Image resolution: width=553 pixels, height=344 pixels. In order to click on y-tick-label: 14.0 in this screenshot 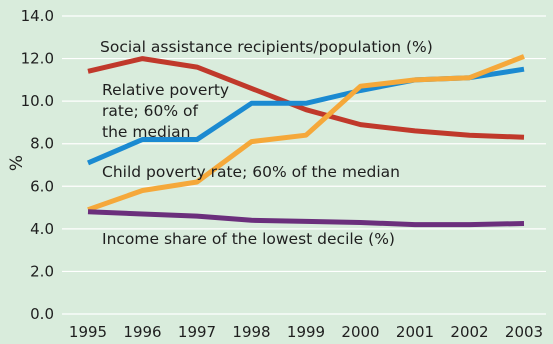, I will do `click(37, 16)`.